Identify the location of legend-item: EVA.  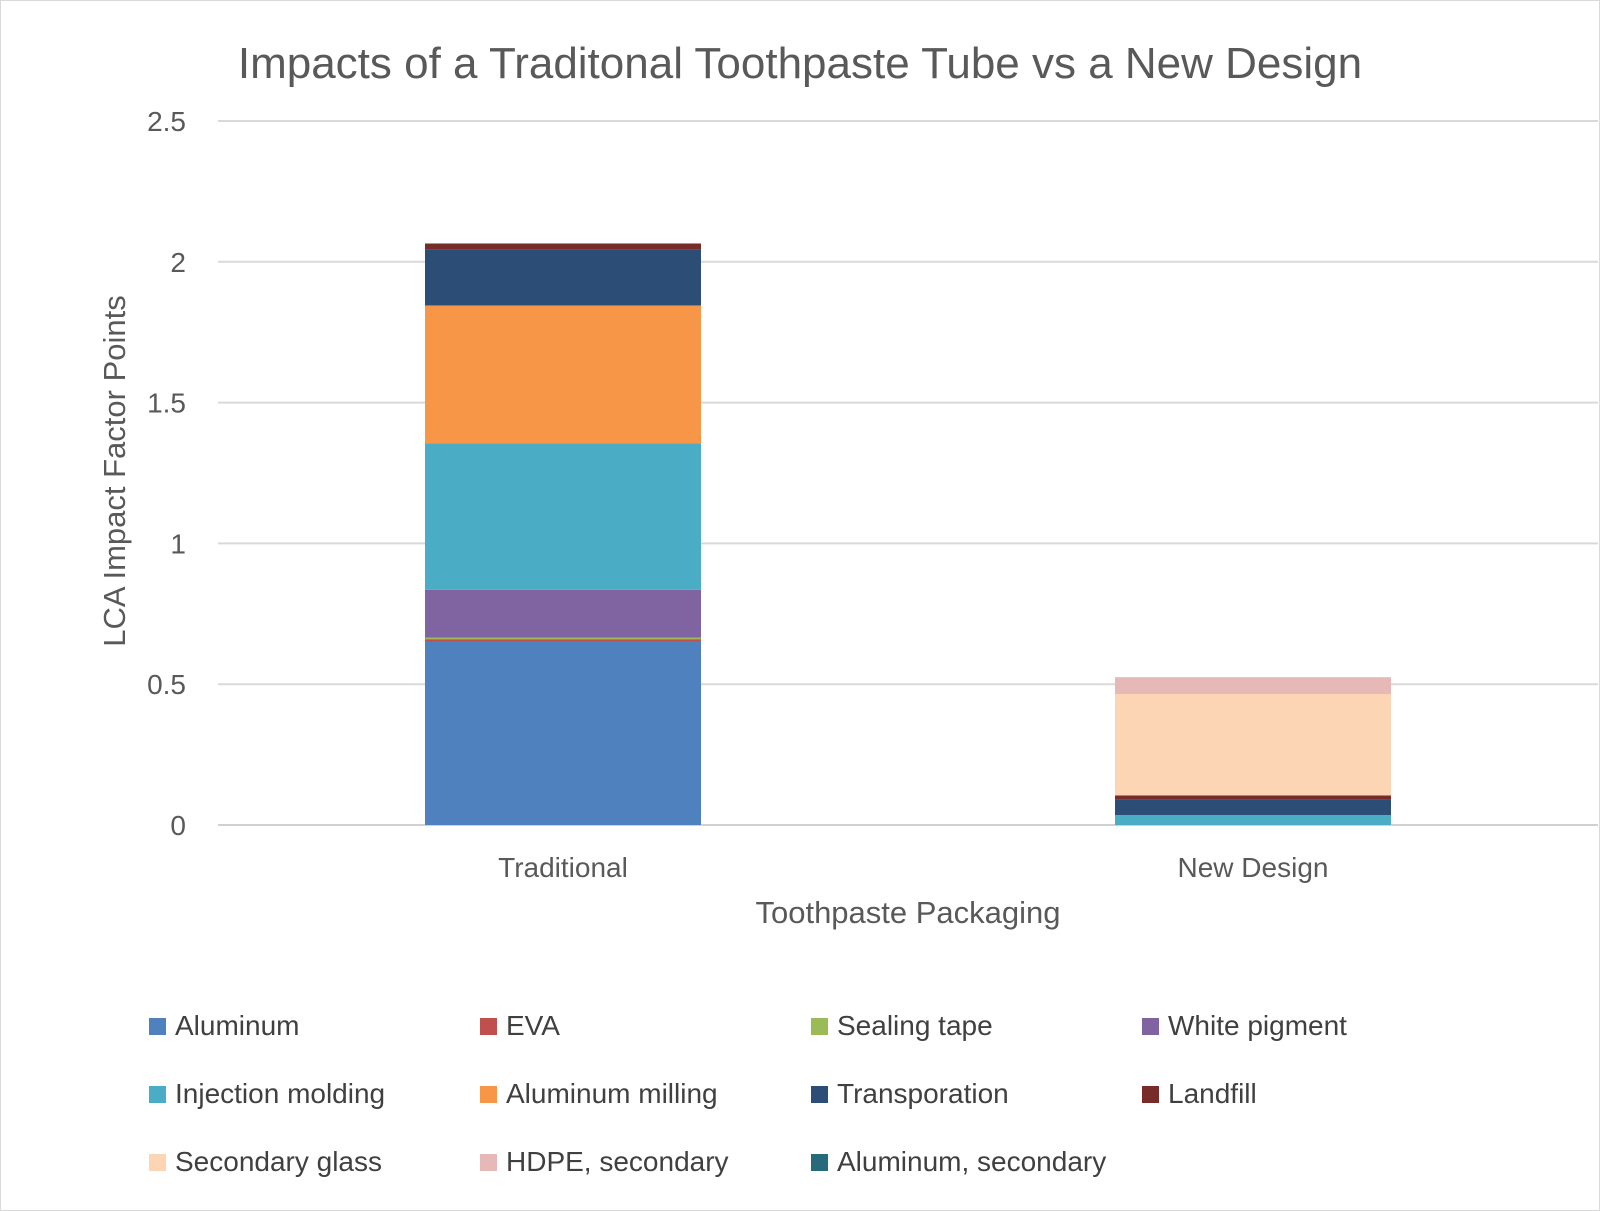
(645, 1025).